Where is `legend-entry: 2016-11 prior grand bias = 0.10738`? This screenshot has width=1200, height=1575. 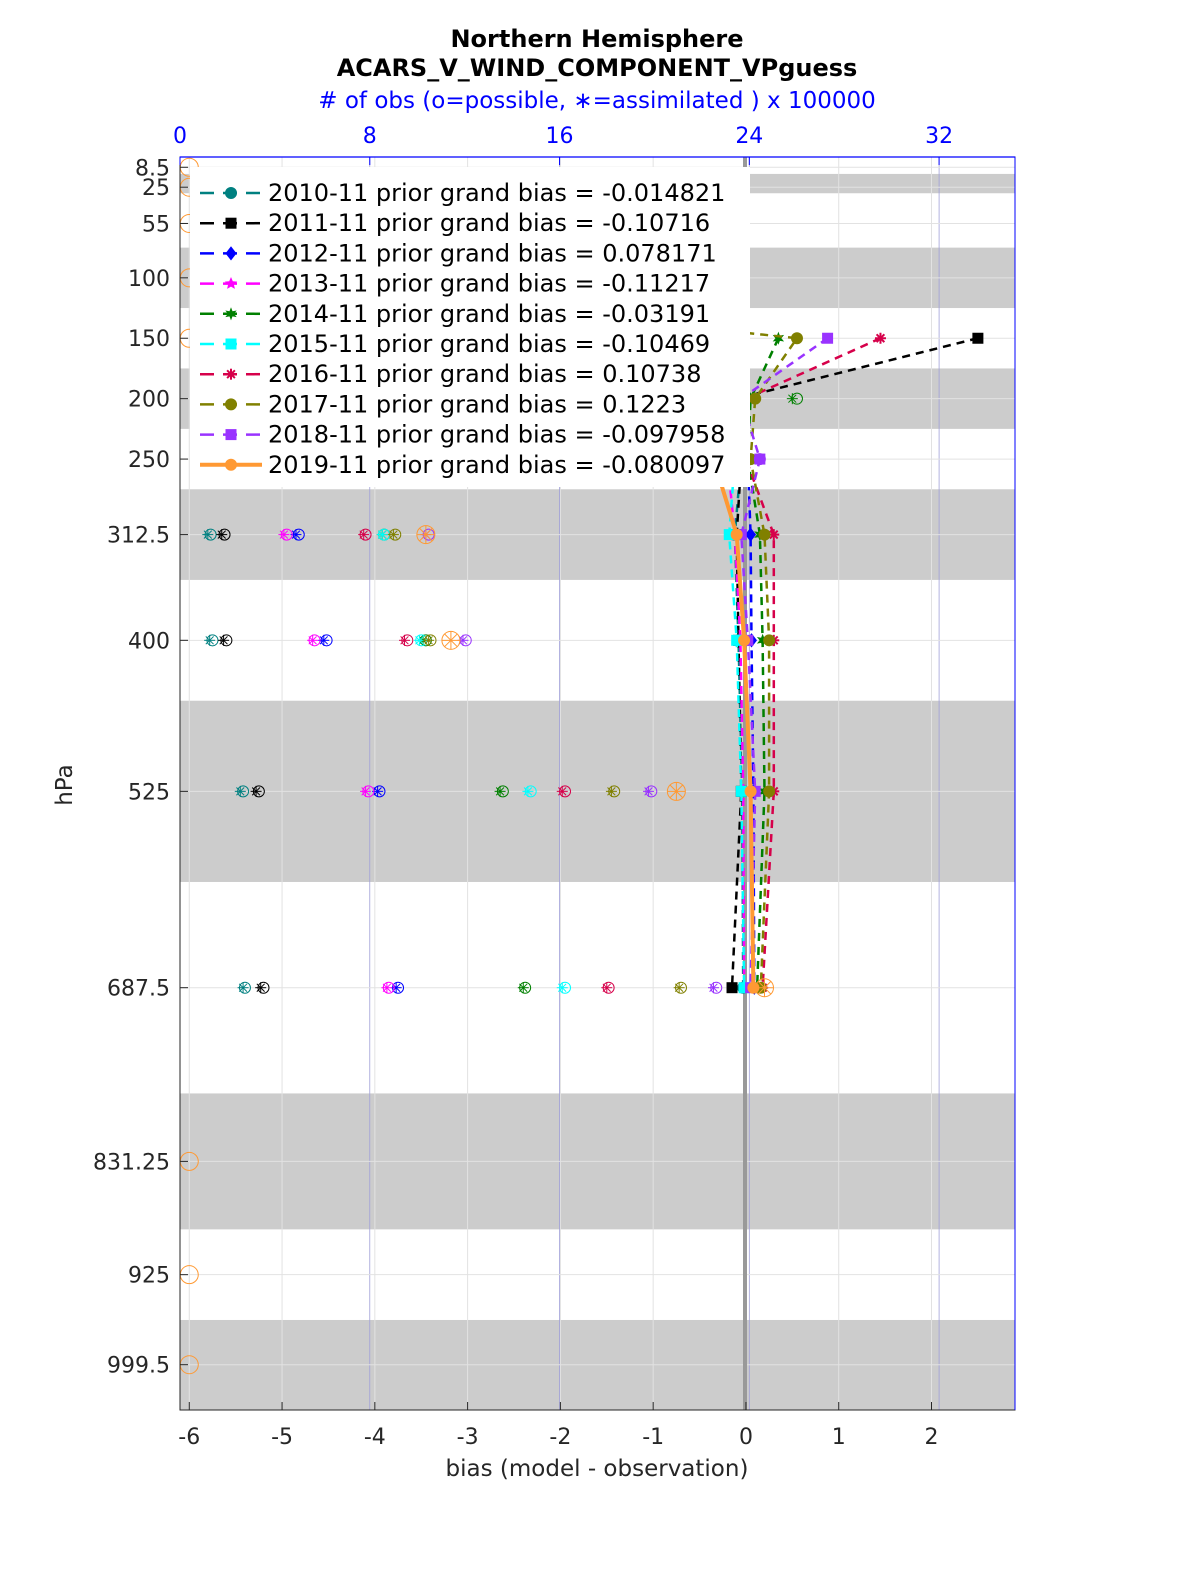 legend-entry: 2016-11 prior grand bias = 0.10738 is located at coordinates (484, 374).